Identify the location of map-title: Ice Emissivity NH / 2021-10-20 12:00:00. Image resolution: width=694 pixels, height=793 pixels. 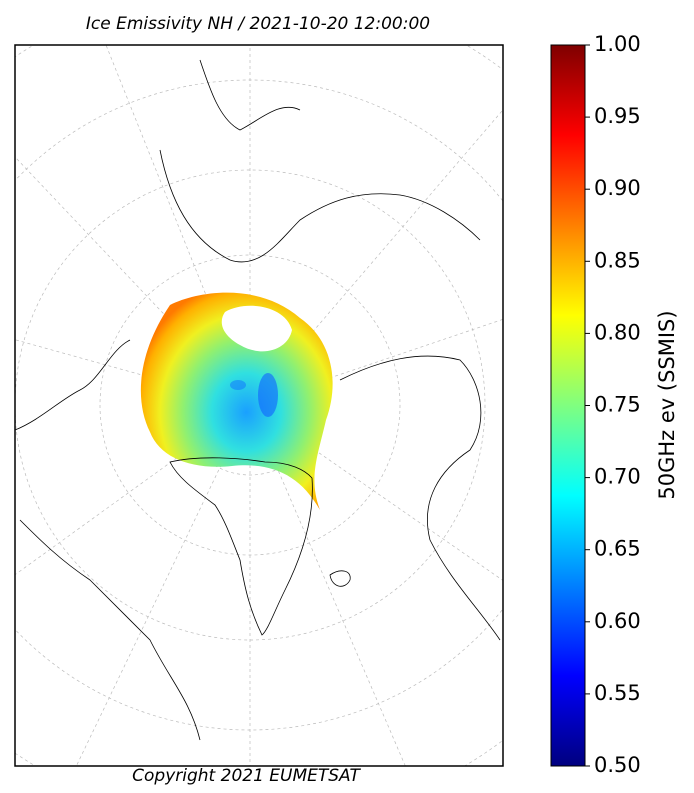
(258, 24).